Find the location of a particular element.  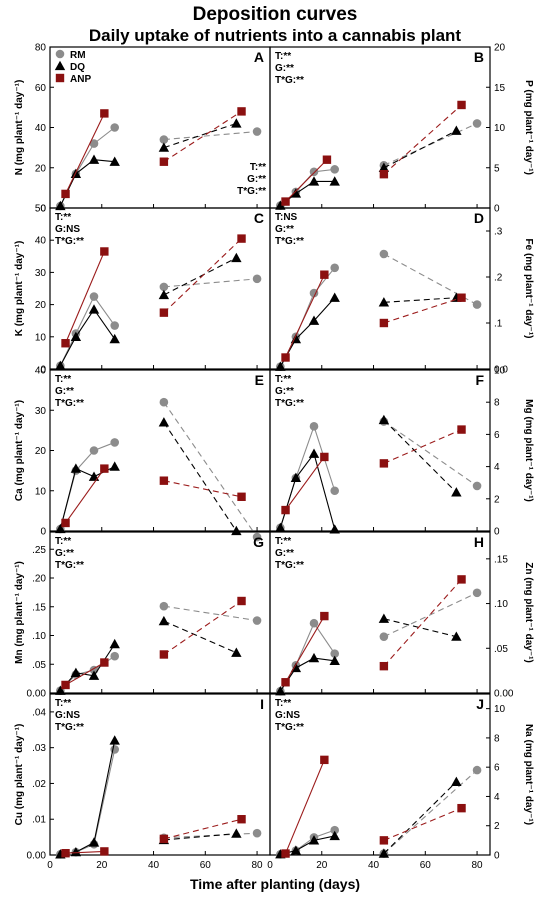

y-tick-label: .25 is located at coordinates (39, 550).